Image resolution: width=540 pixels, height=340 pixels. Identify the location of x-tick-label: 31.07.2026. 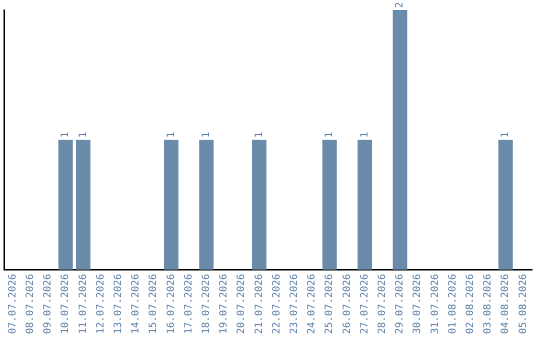
(435, 304).